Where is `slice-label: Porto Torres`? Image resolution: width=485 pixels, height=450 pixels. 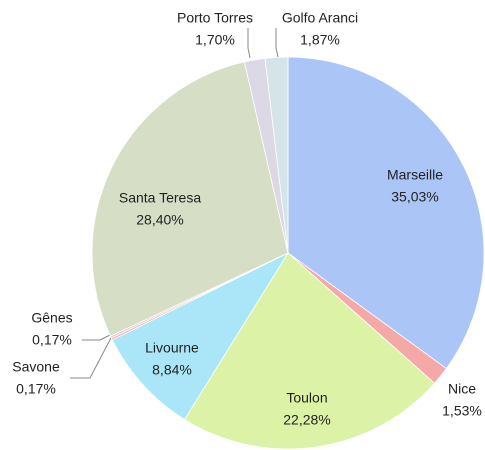 slice-label: Porto Torres is located at coordinates (215, 18).